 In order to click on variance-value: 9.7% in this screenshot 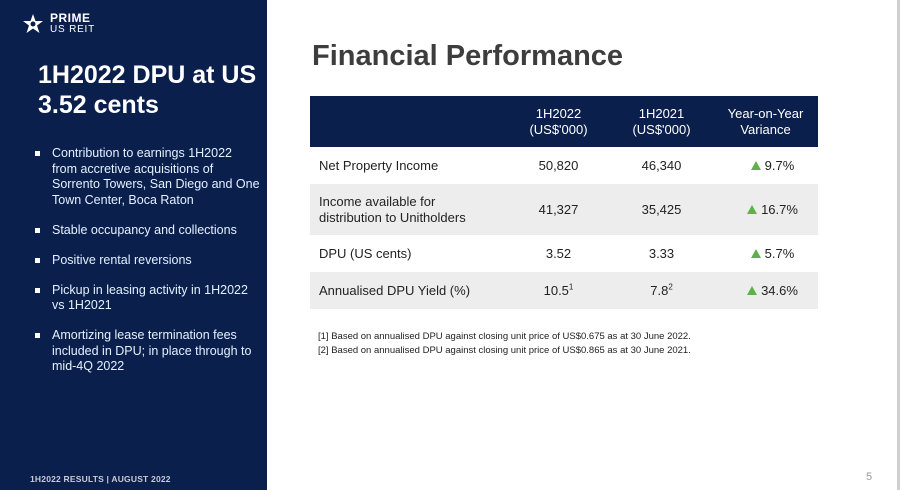, I will do `click(779, 165)`.